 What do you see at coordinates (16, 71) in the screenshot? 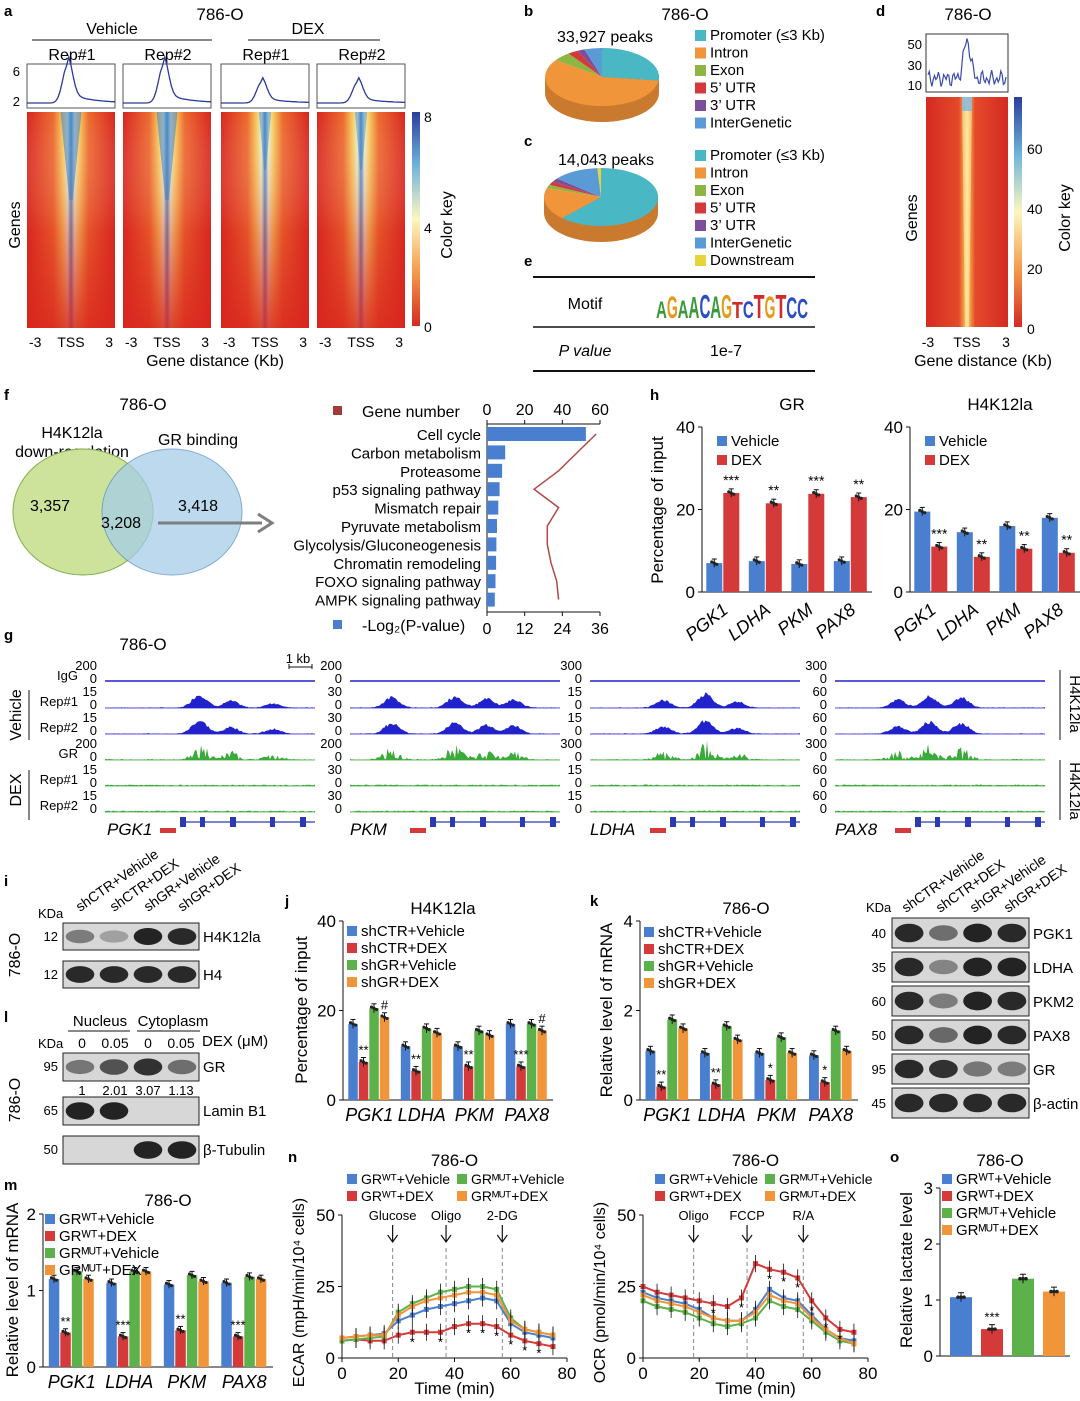
I see `panel-a-profile-tick-6: 6` at bounding box center [16, 71].